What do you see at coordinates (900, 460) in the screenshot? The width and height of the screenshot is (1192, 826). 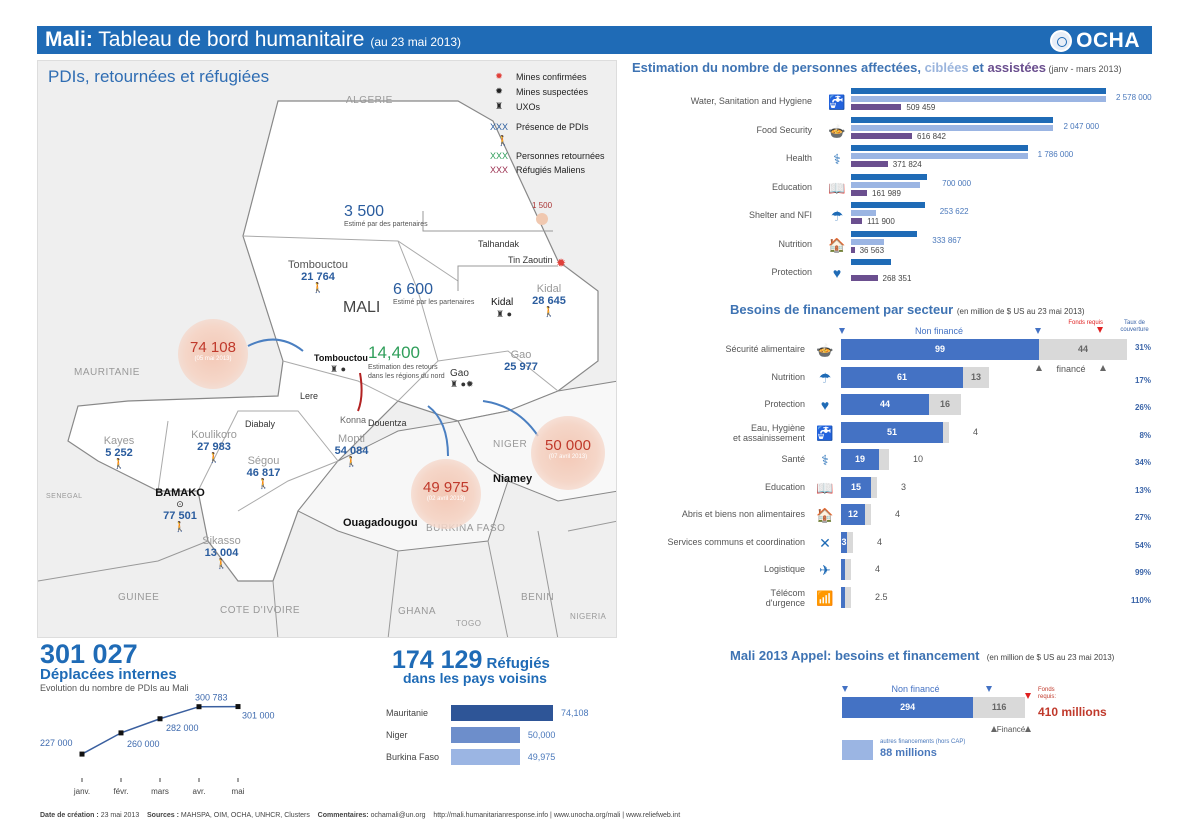 I see `funding-chart-row: Santé ⚕ 19 10 34%` at bounding box center [900, 460].